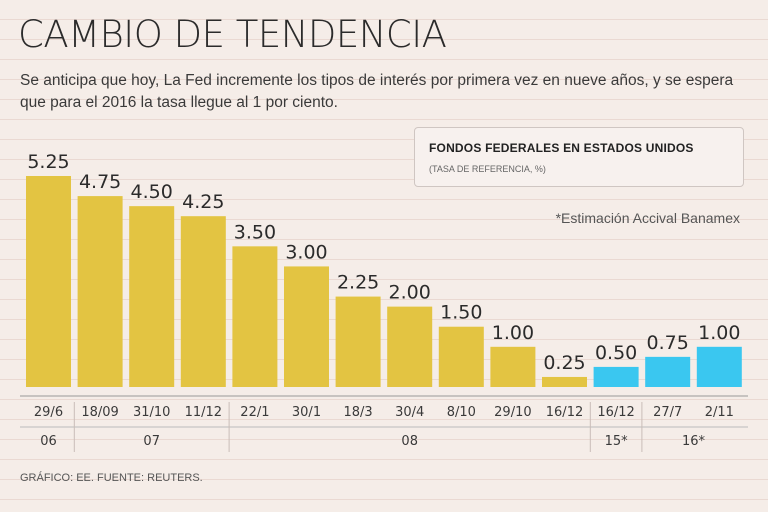 This screenshot has height=512, width=768. What do you see at coordinates (111, 478) in the screenshot?
I see `source-credit: GRÁFICO: EE. FUENTE: REUTERS.` at bounding box center [111, 478].